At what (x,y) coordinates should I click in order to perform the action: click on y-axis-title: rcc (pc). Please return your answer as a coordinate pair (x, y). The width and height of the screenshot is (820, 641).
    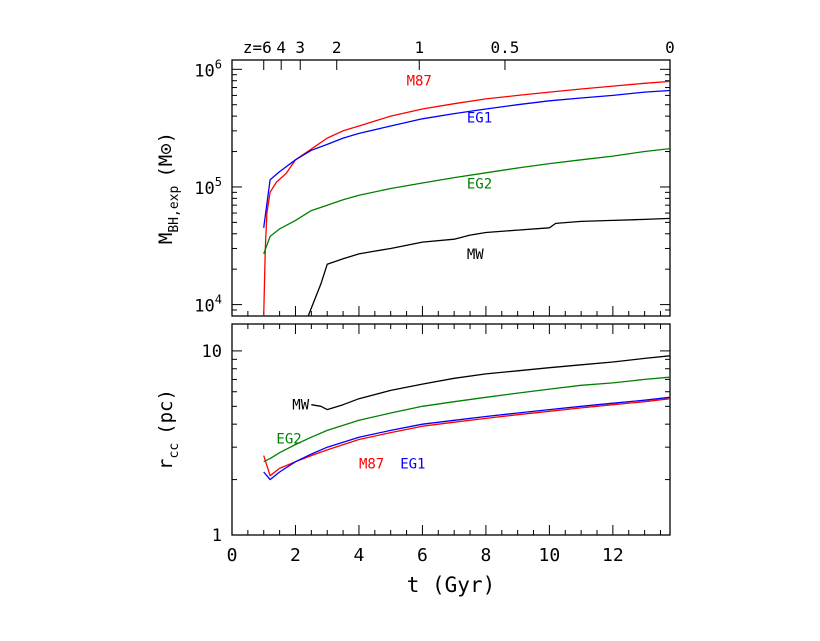
    Looking at the image, I should click on (168, 429).